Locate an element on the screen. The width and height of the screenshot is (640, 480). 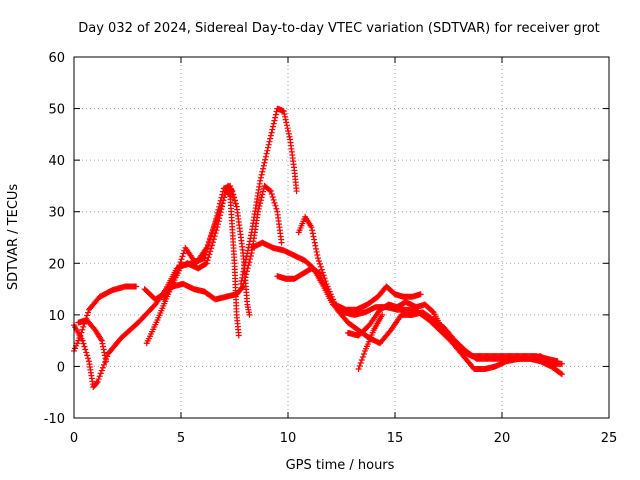
x-axis-label: GPS time / hours is located at coordinates (340, 465).